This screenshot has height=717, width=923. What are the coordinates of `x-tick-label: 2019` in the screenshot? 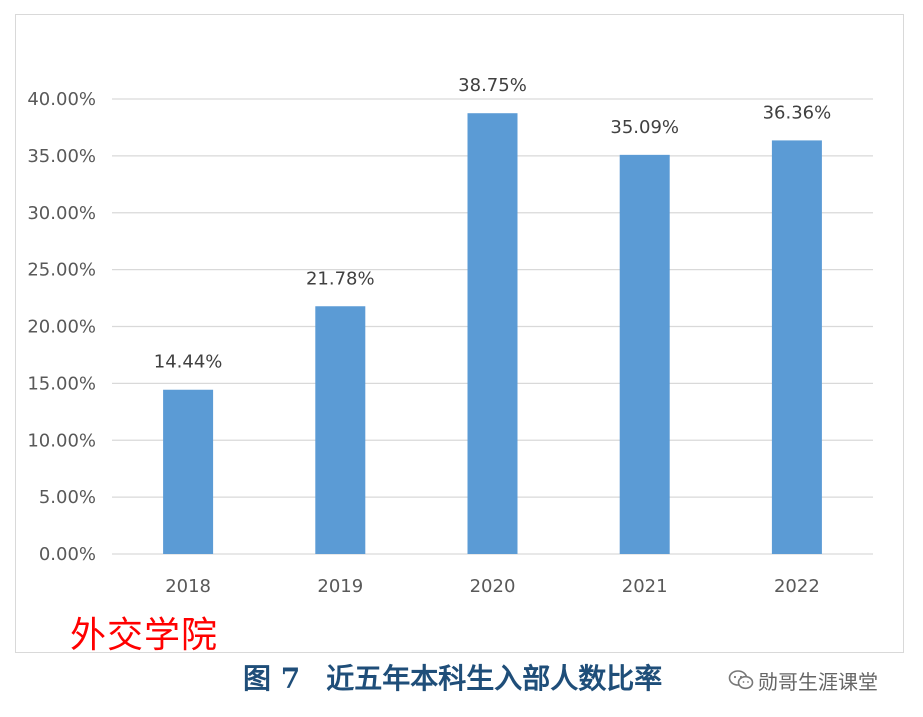 It's located at (340, 586).